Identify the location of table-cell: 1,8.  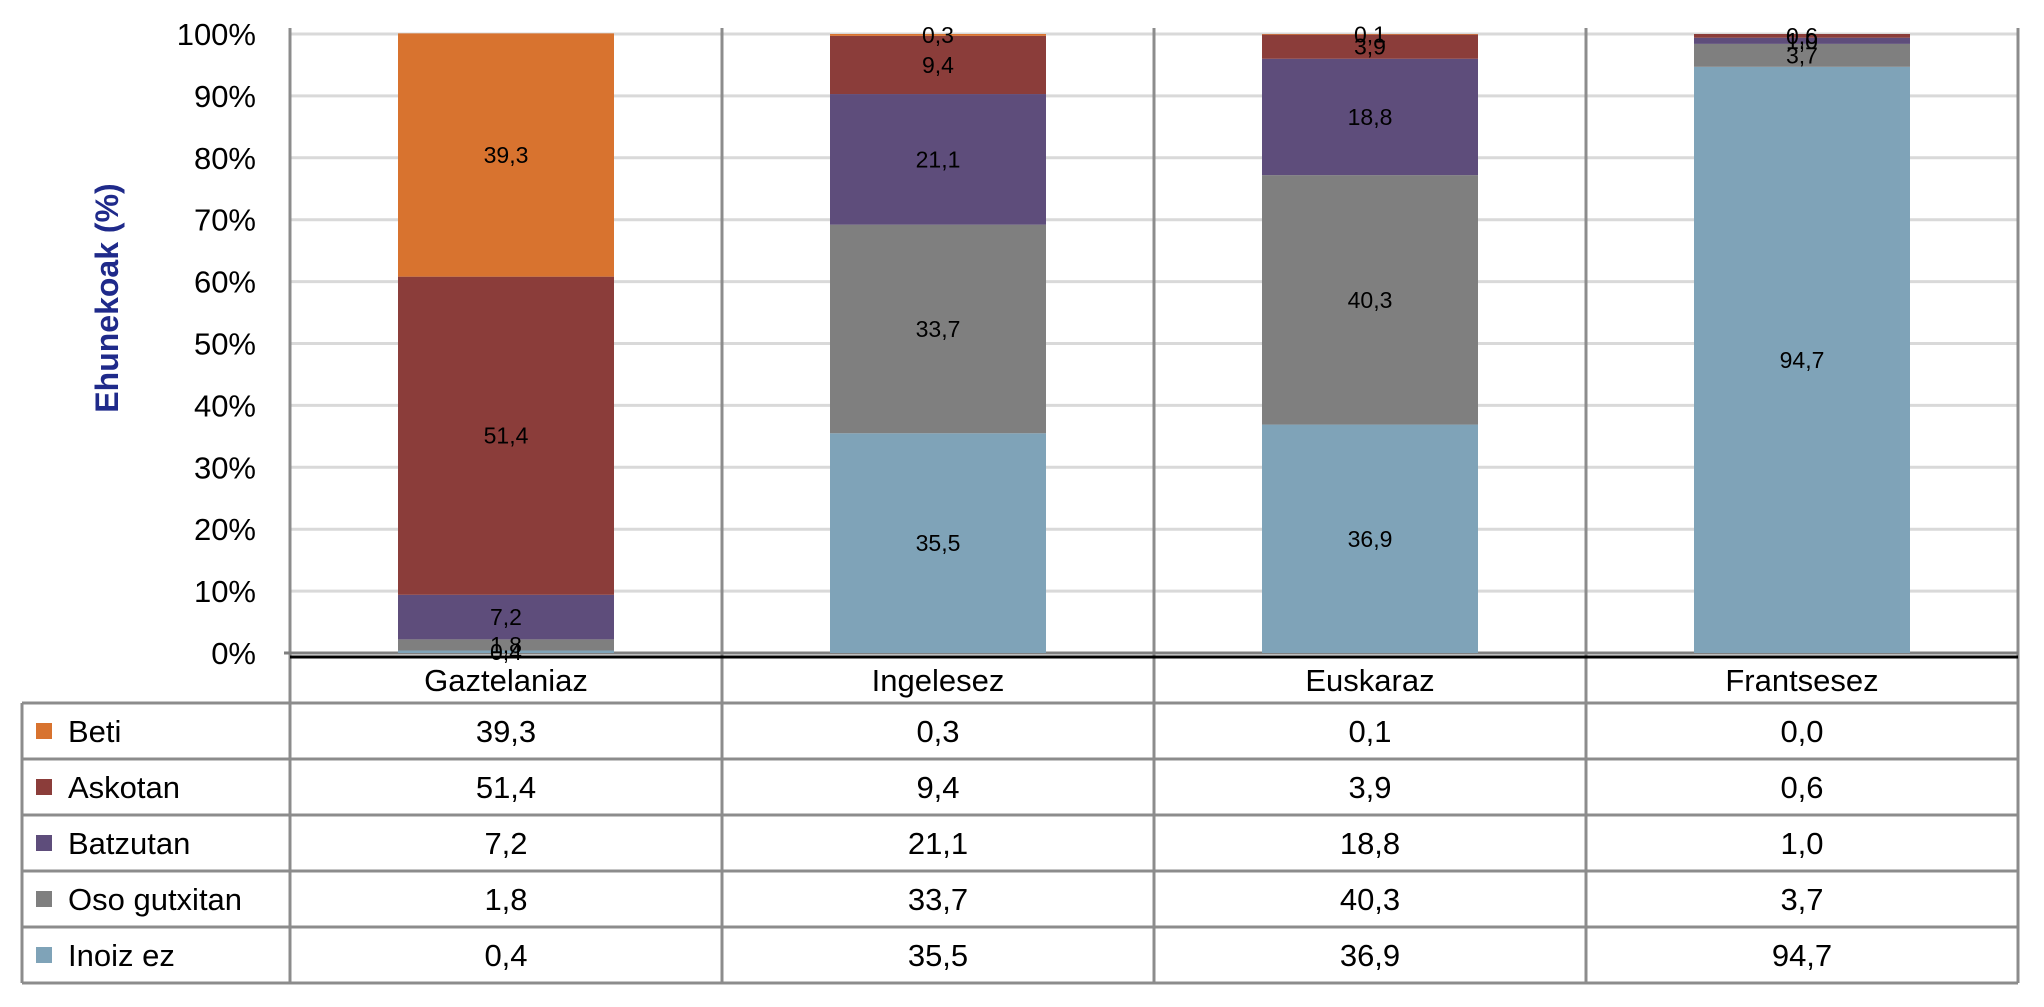
(505, 899).